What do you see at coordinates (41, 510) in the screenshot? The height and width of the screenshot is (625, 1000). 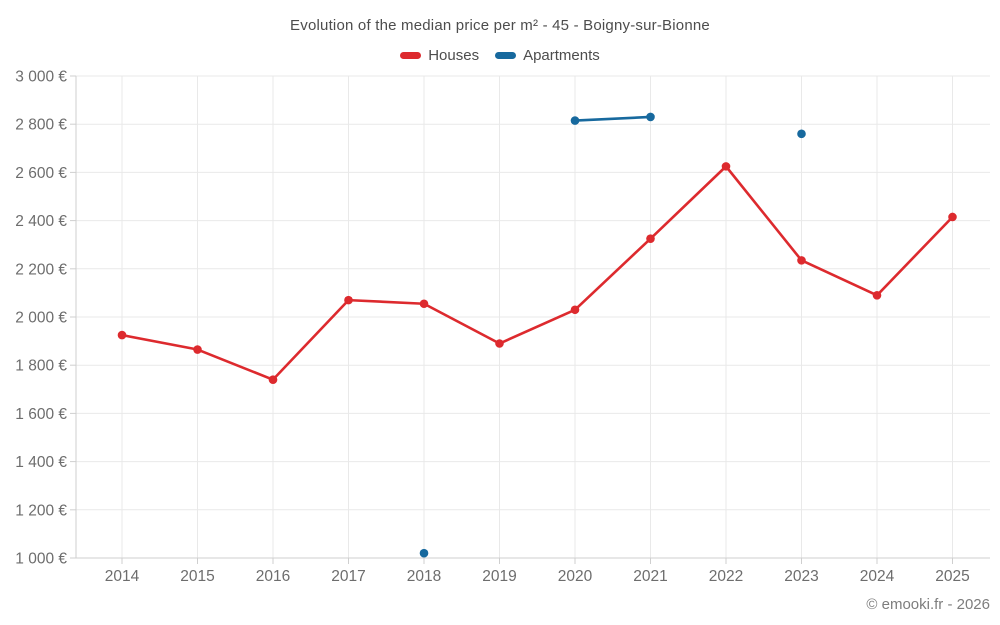 I see `y-axis-label: 1 200 €` at bounding box center [41, 510].